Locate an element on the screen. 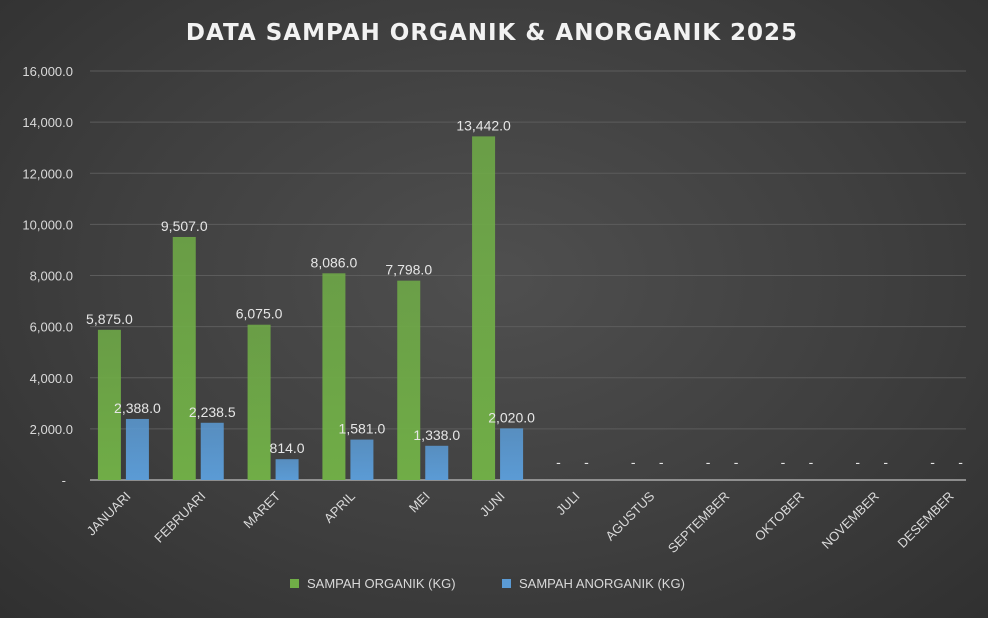  legend-label: SAMPAH ORGANIK (KG) is located at coordinates (381, 583).